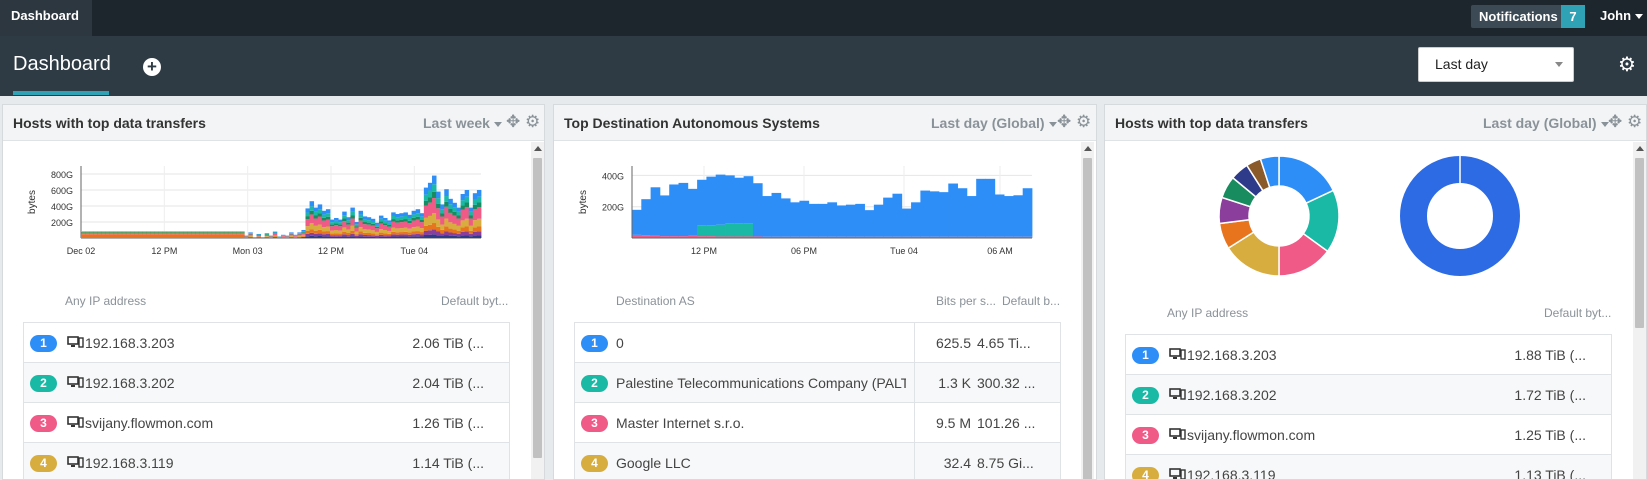 This screenshot has width=1647, height=480. I want to click on notifications-button: Notifications 7, so click(1528, 16).